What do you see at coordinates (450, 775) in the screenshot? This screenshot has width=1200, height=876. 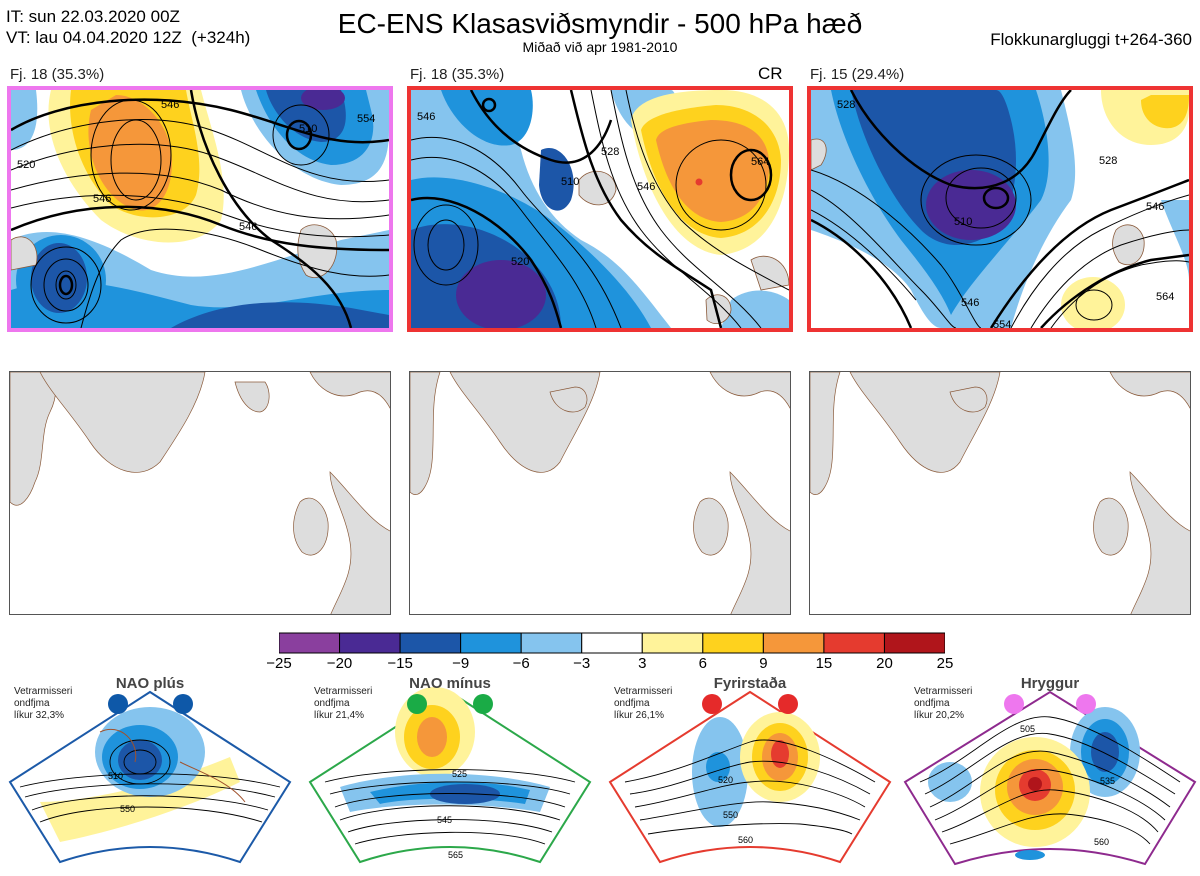 I see `regime-nao-minus-map: 525 545 565` at bounding box center [450, 775].